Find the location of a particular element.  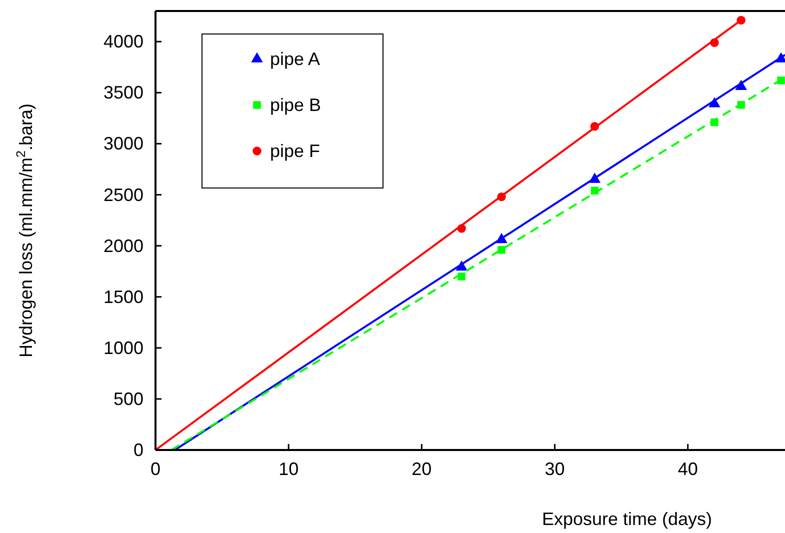

legend-label: pipe A is located at coordinates (295, 59).